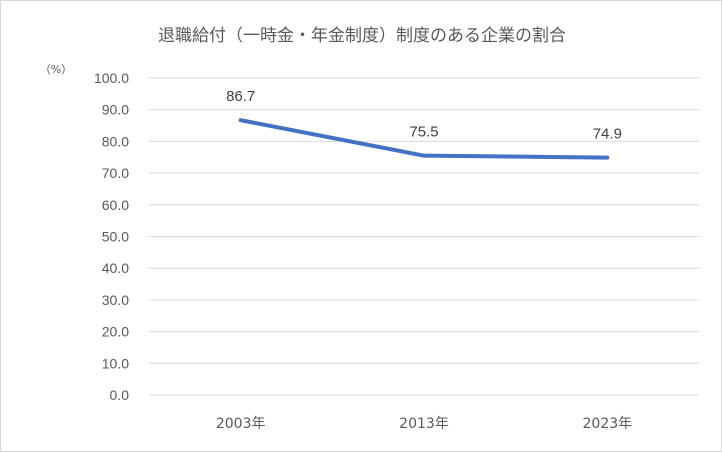 This screenshot has width=722, height=453. I want to click on x-tick-label: 2013年, so click(424, 424).